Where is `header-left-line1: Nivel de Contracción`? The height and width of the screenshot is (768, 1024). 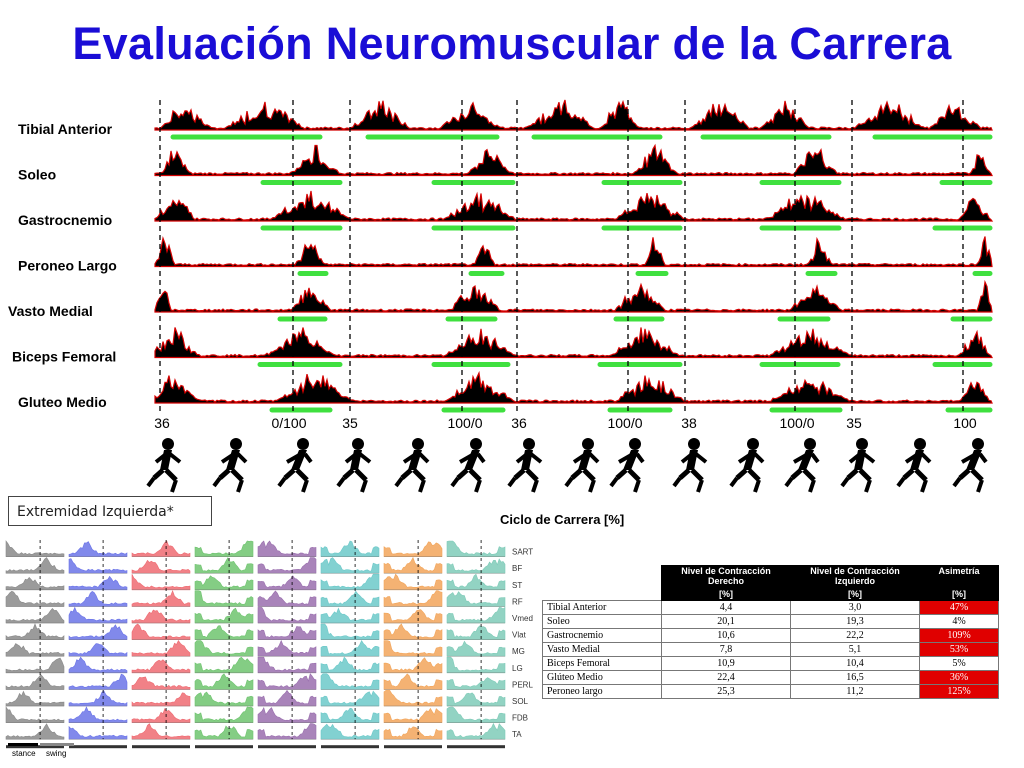
header-left-line1: Nivel de Contracción is located at coordinates (855, 571).